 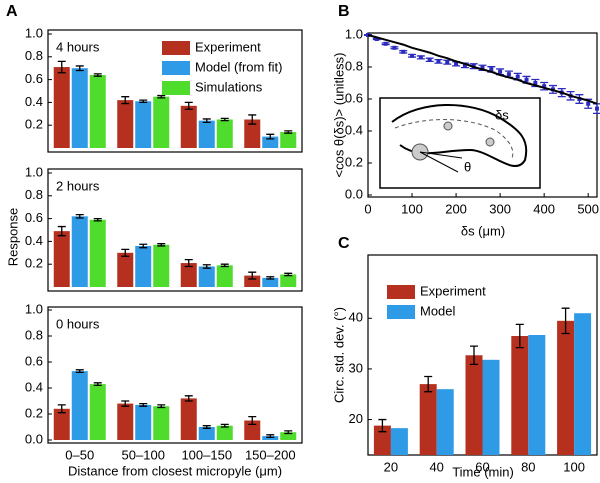 What do you see at coordinates (79, 454) in the screenshot?
I see `x-tick-label: 0–50` at bounding box center [79, 454].